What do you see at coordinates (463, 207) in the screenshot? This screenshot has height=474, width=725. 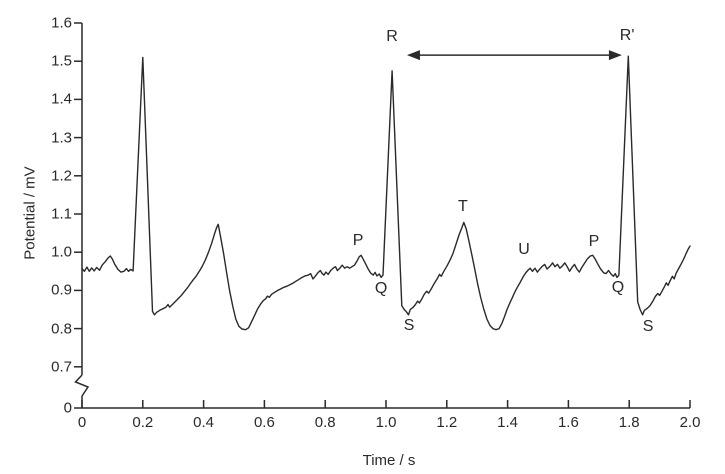 I see `wave-label-t: T` at bounding box center [463, 207].